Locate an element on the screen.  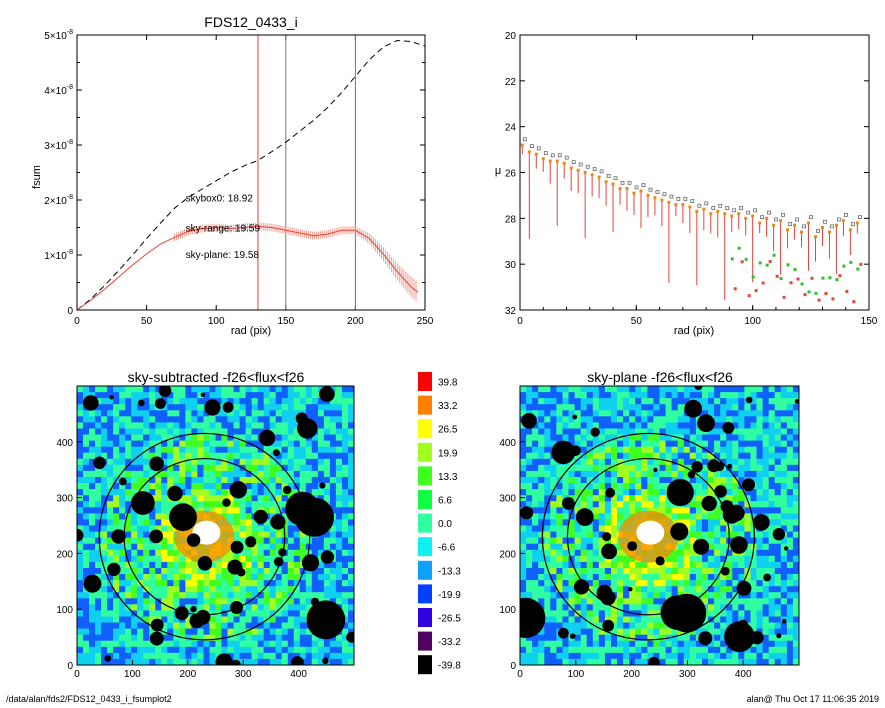
y-tick-label: 400 is located at coordinates (64, 443).